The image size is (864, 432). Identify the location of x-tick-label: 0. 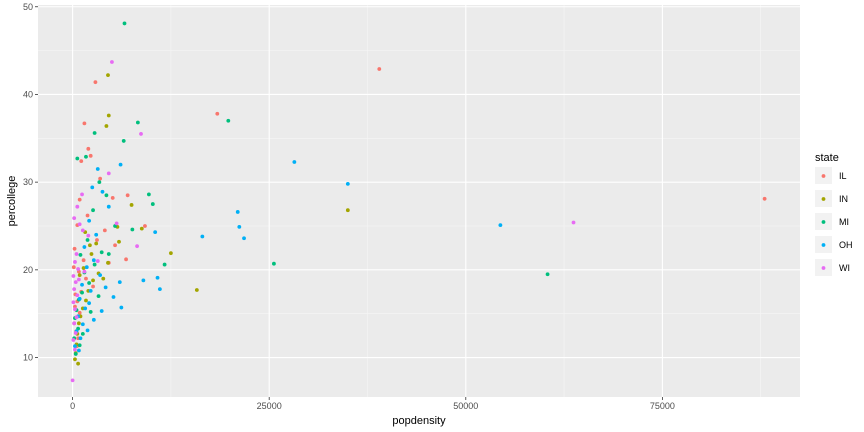
(72, 406).